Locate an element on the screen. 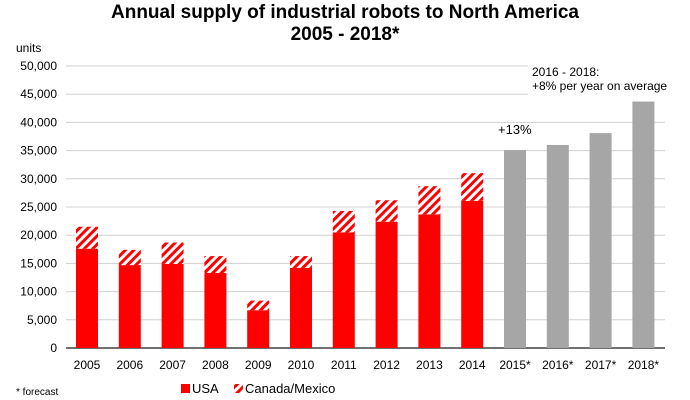 Image resolution: width=690 pixels, height=400 pixels. y-tick-label: 35,000 is located at coordinates (38, 151).